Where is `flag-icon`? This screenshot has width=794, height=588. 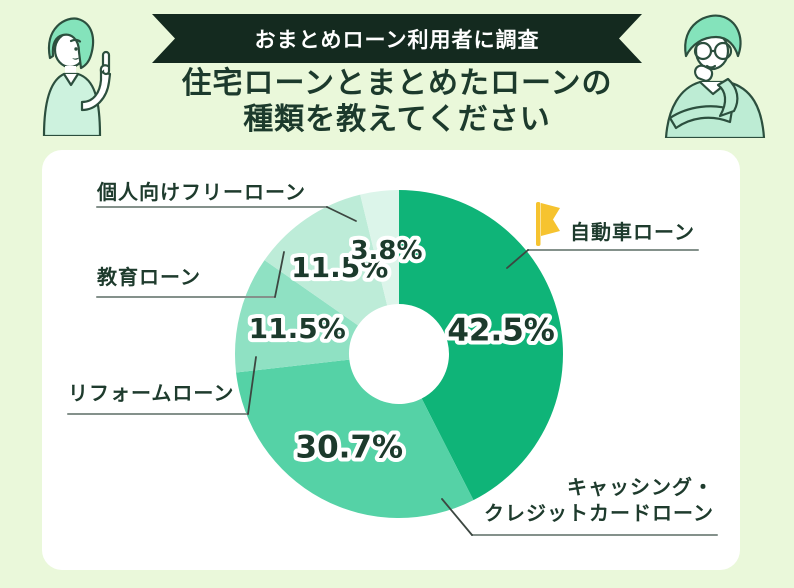 flag-icon is located at coordinates (548, 224).